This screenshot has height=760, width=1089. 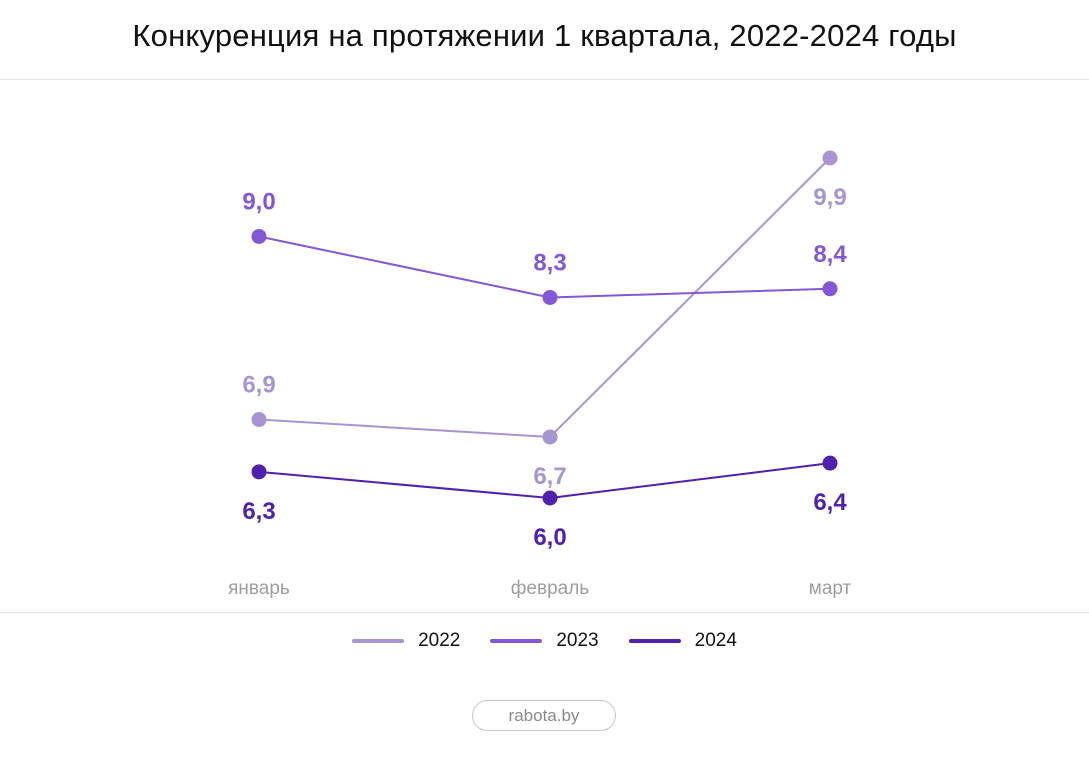 I want to click on data-label-2024-1: 6,0, so click(x=549, y=537).